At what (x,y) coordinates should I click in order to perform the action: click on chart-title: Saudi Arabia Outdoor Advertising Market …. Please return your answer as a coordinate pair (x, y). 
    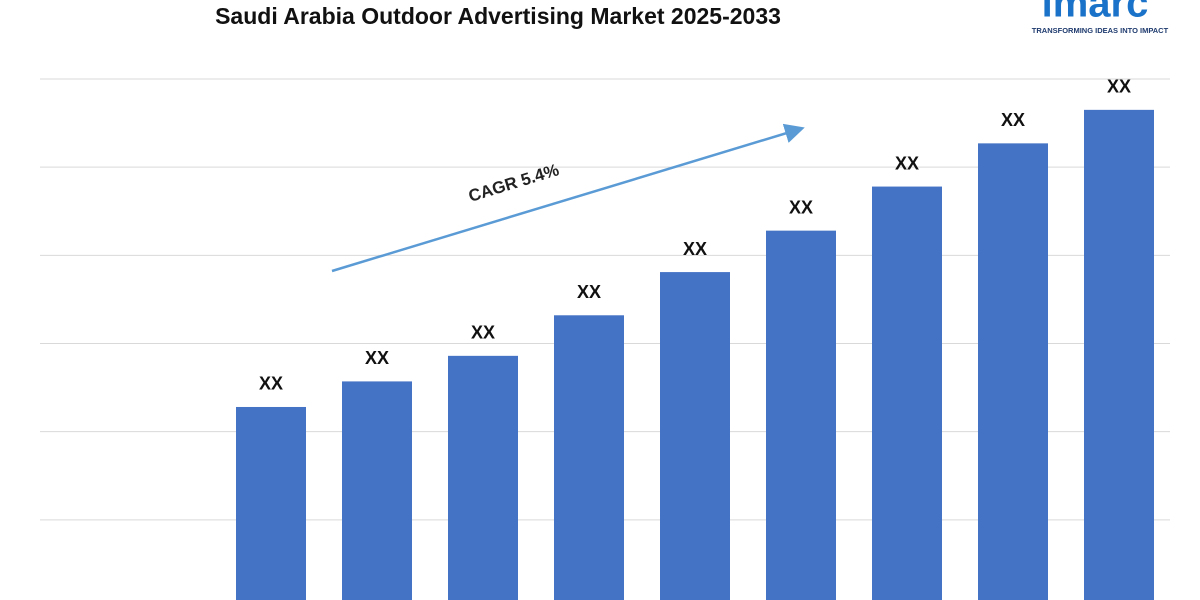
    Looking at the image, I should click on (498, 16).